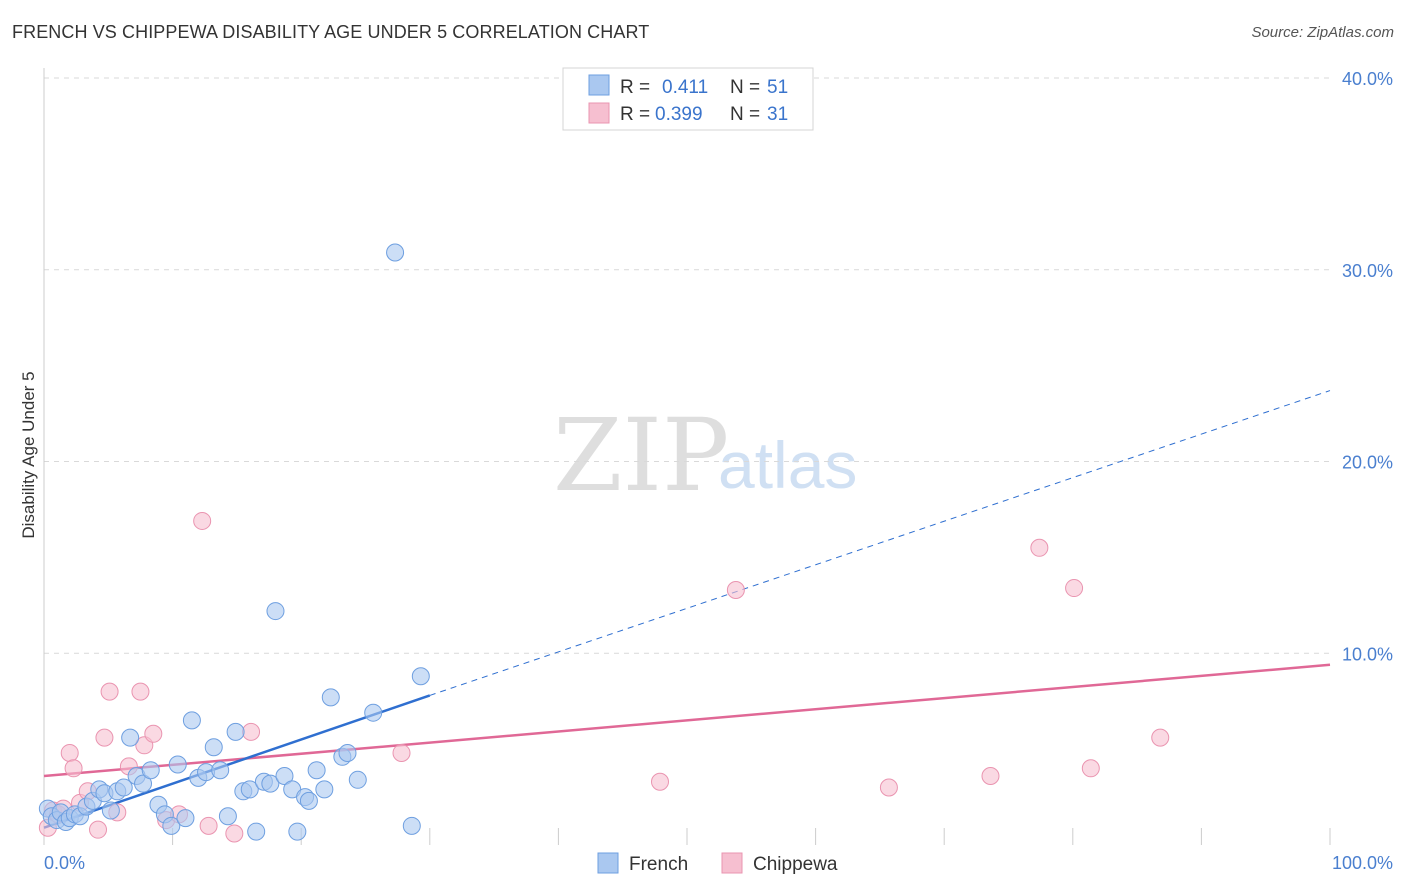 The height and width of the screenshot is (892, 1406). What do you see at coordinates (745, 114) in the screenshot?
I see `legend-chippewa-n-label: N =` at bounding box center [745, 114].